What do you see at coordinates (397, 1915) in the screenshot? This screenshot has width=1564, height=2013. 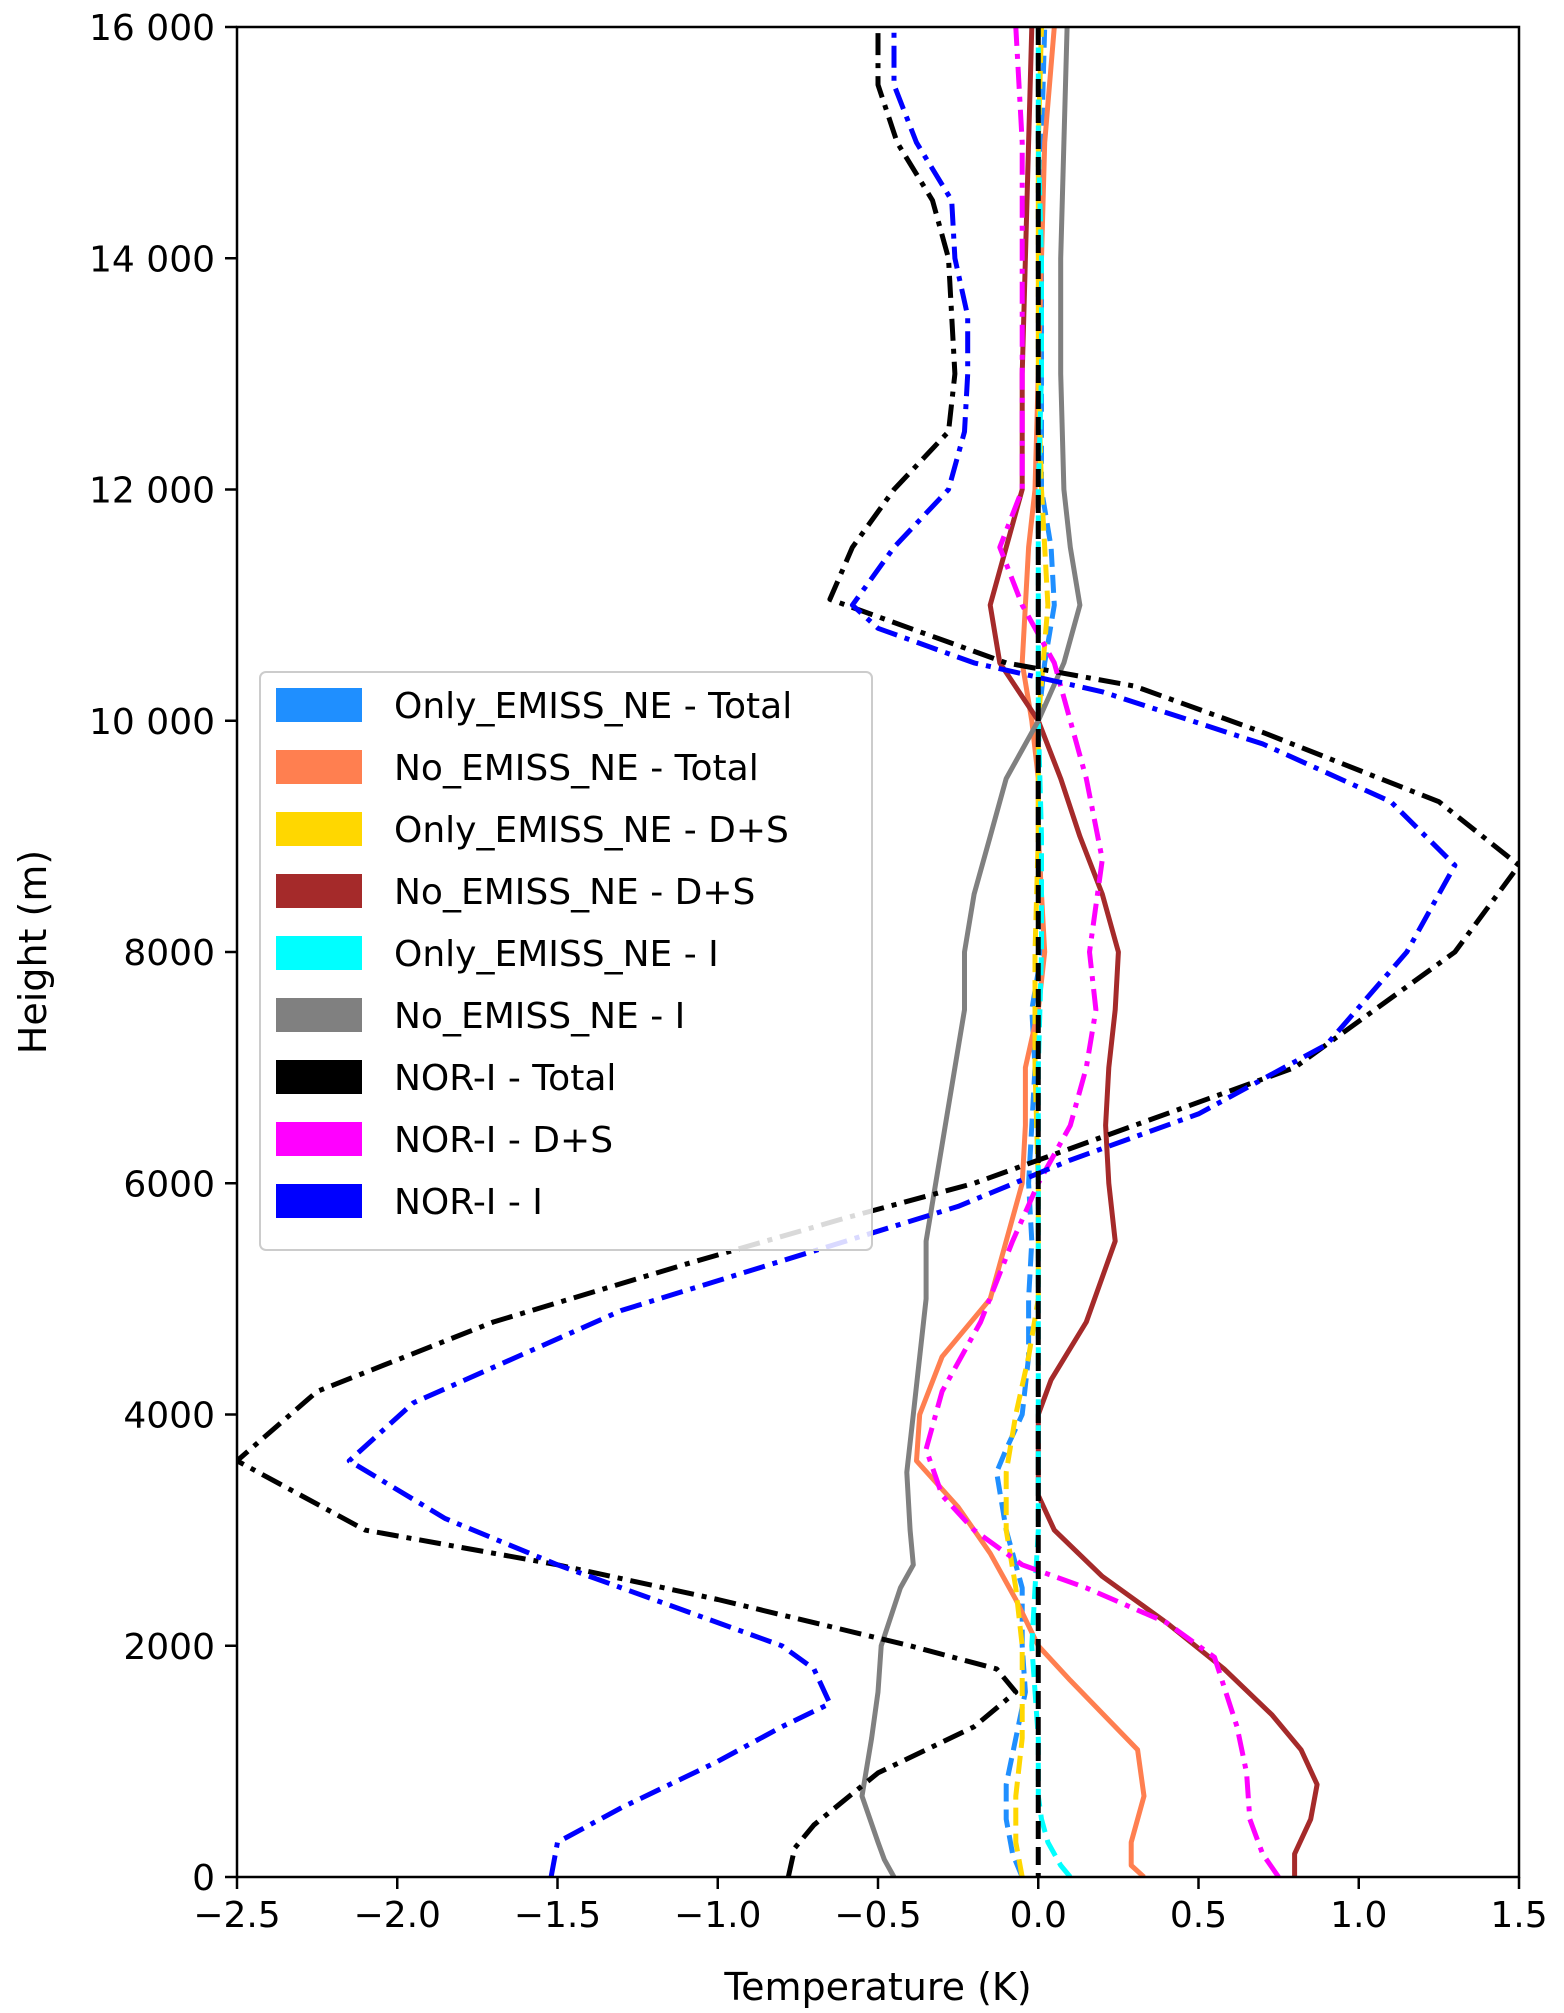 I see `x-tick-label: −2.0` at bounding box center [397, 1915].